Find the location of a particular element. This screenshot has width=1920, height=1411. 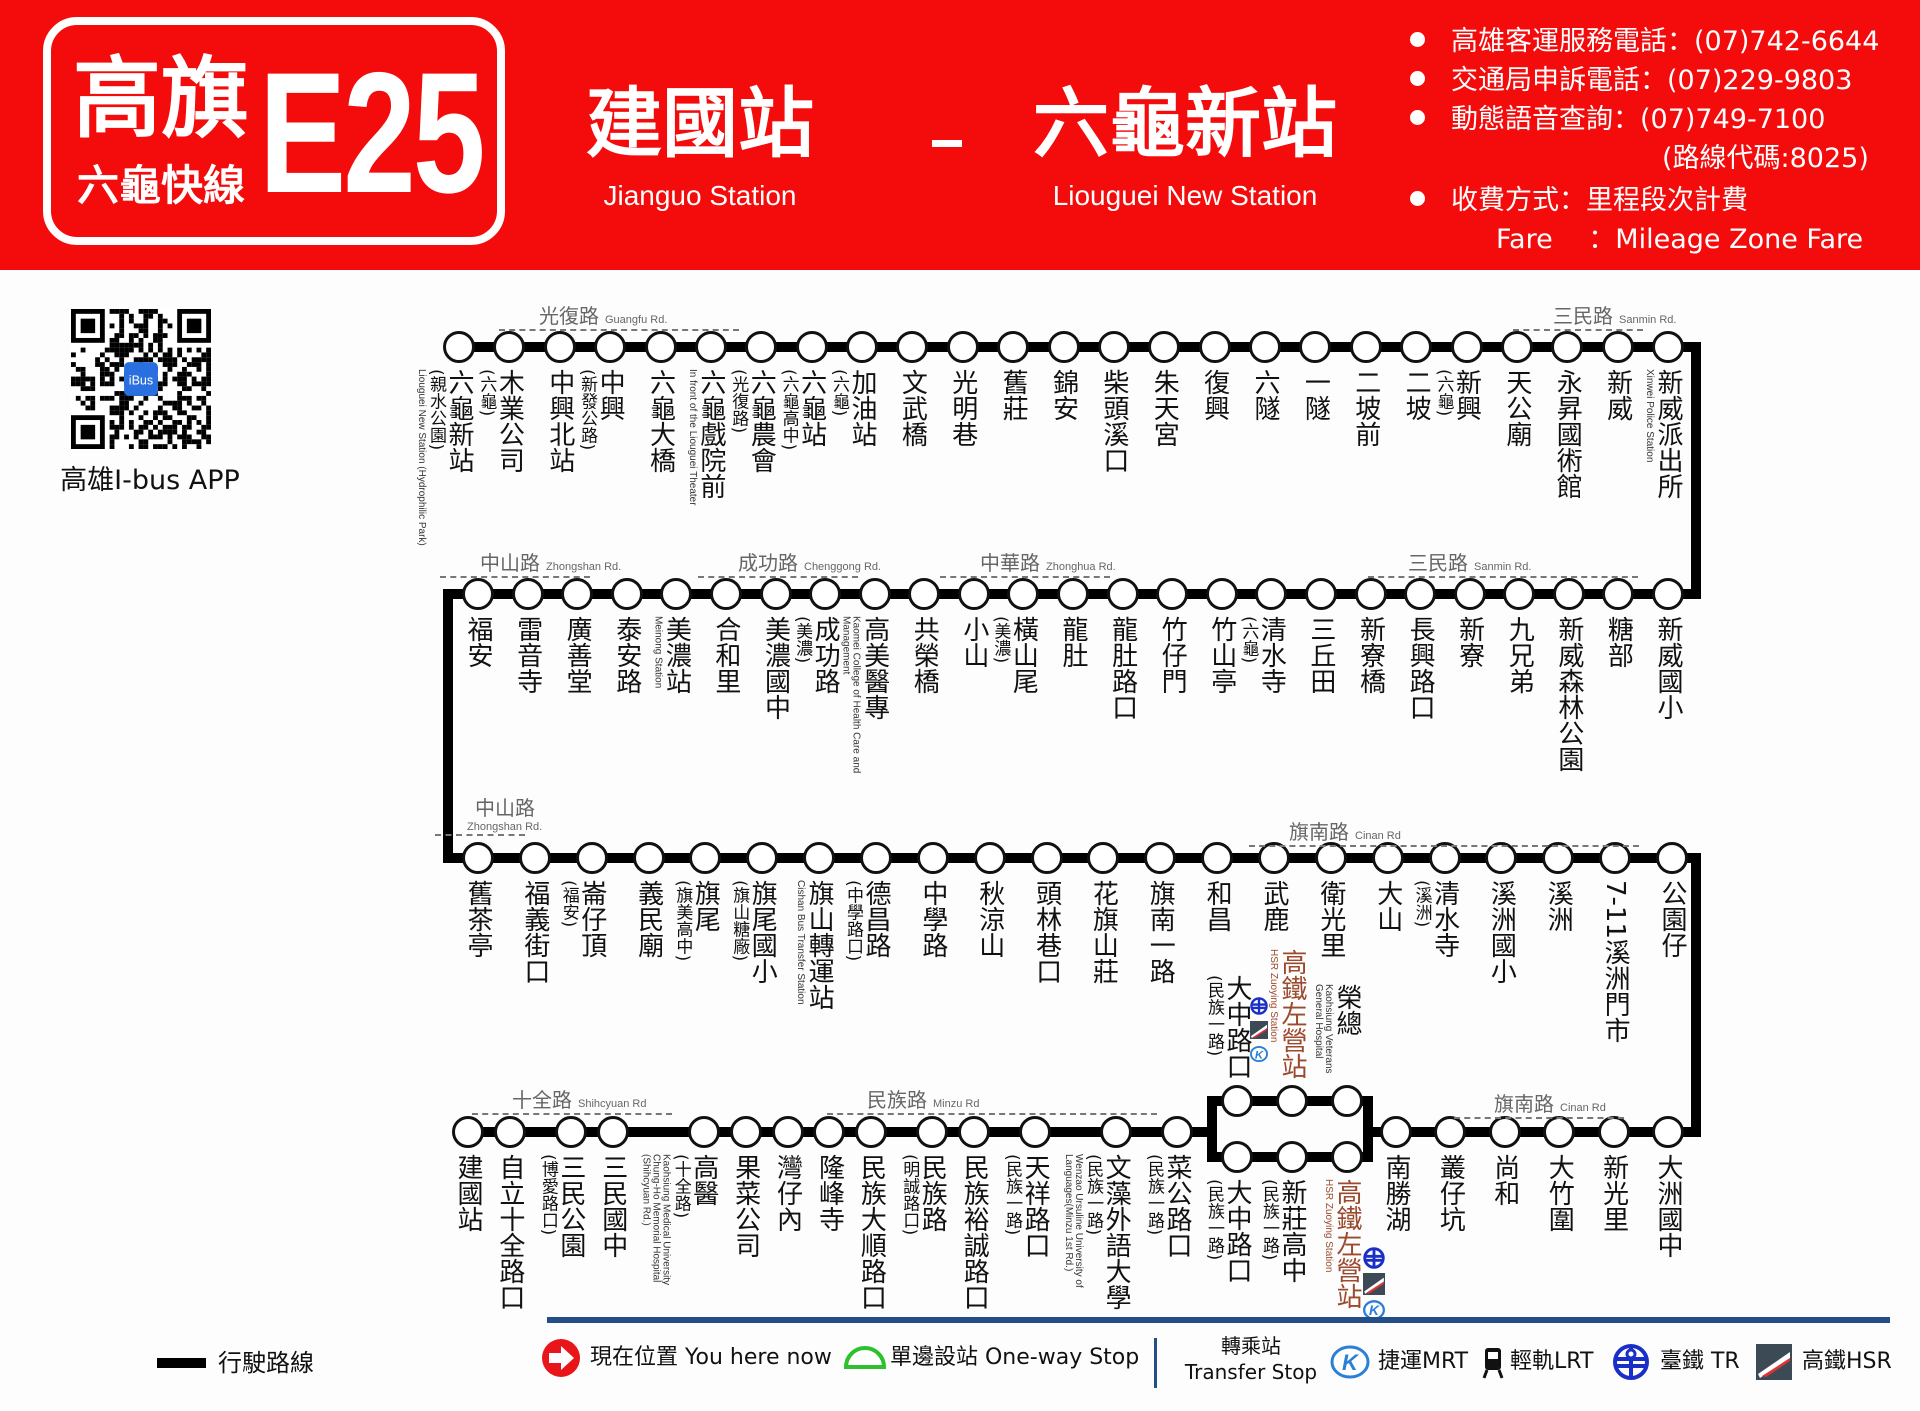

station-label: 柴頭溪口 is located at coordinates (1114, 421).